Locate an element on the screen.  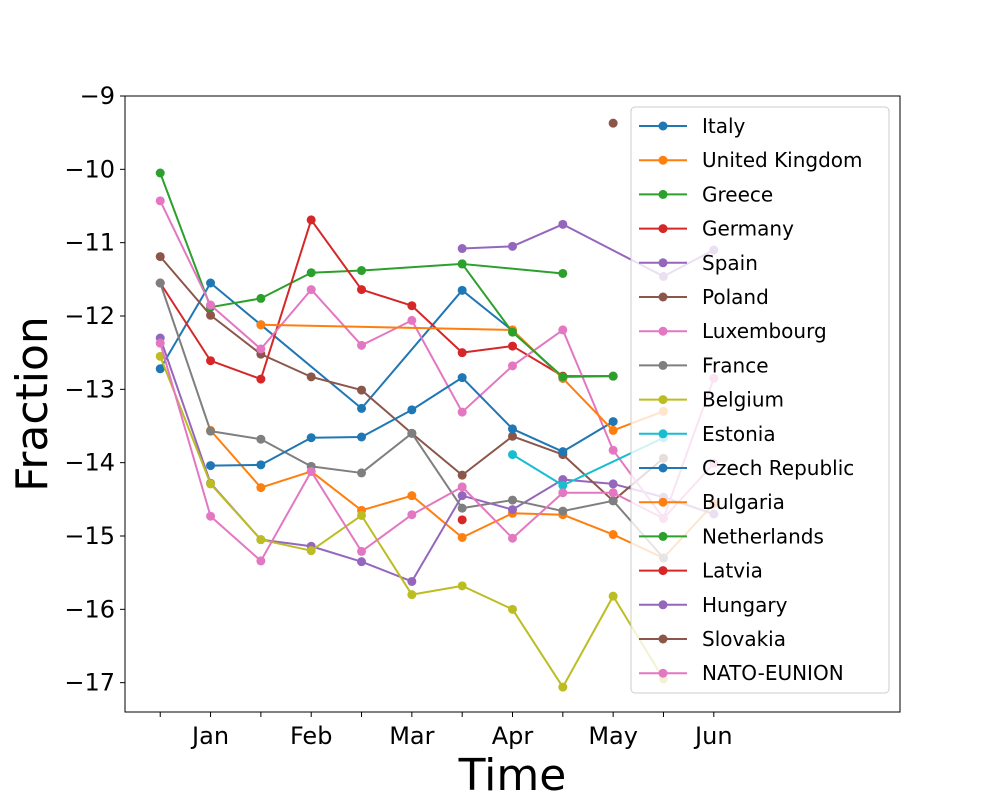
series-netherlands is located at coordinates (537, 320).